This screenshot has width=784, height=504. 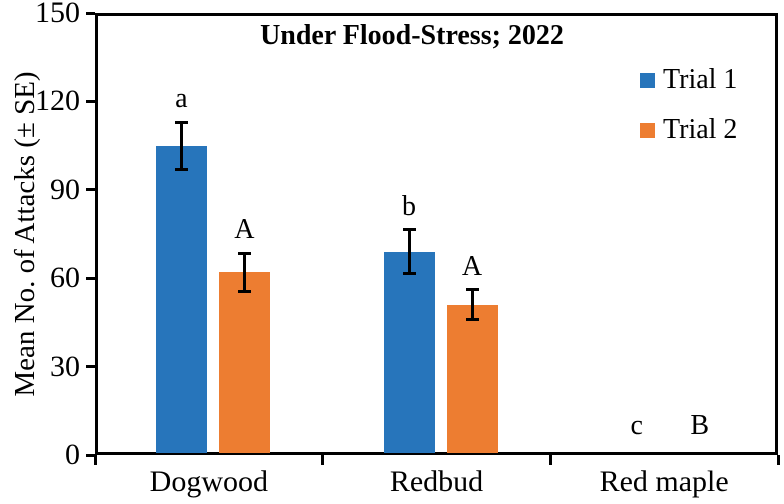 What do you see at coordinates (472, 266) in the screenshot?
I see `sig-letter-trial-2-redbud: A` at bounding box center [472, 266].